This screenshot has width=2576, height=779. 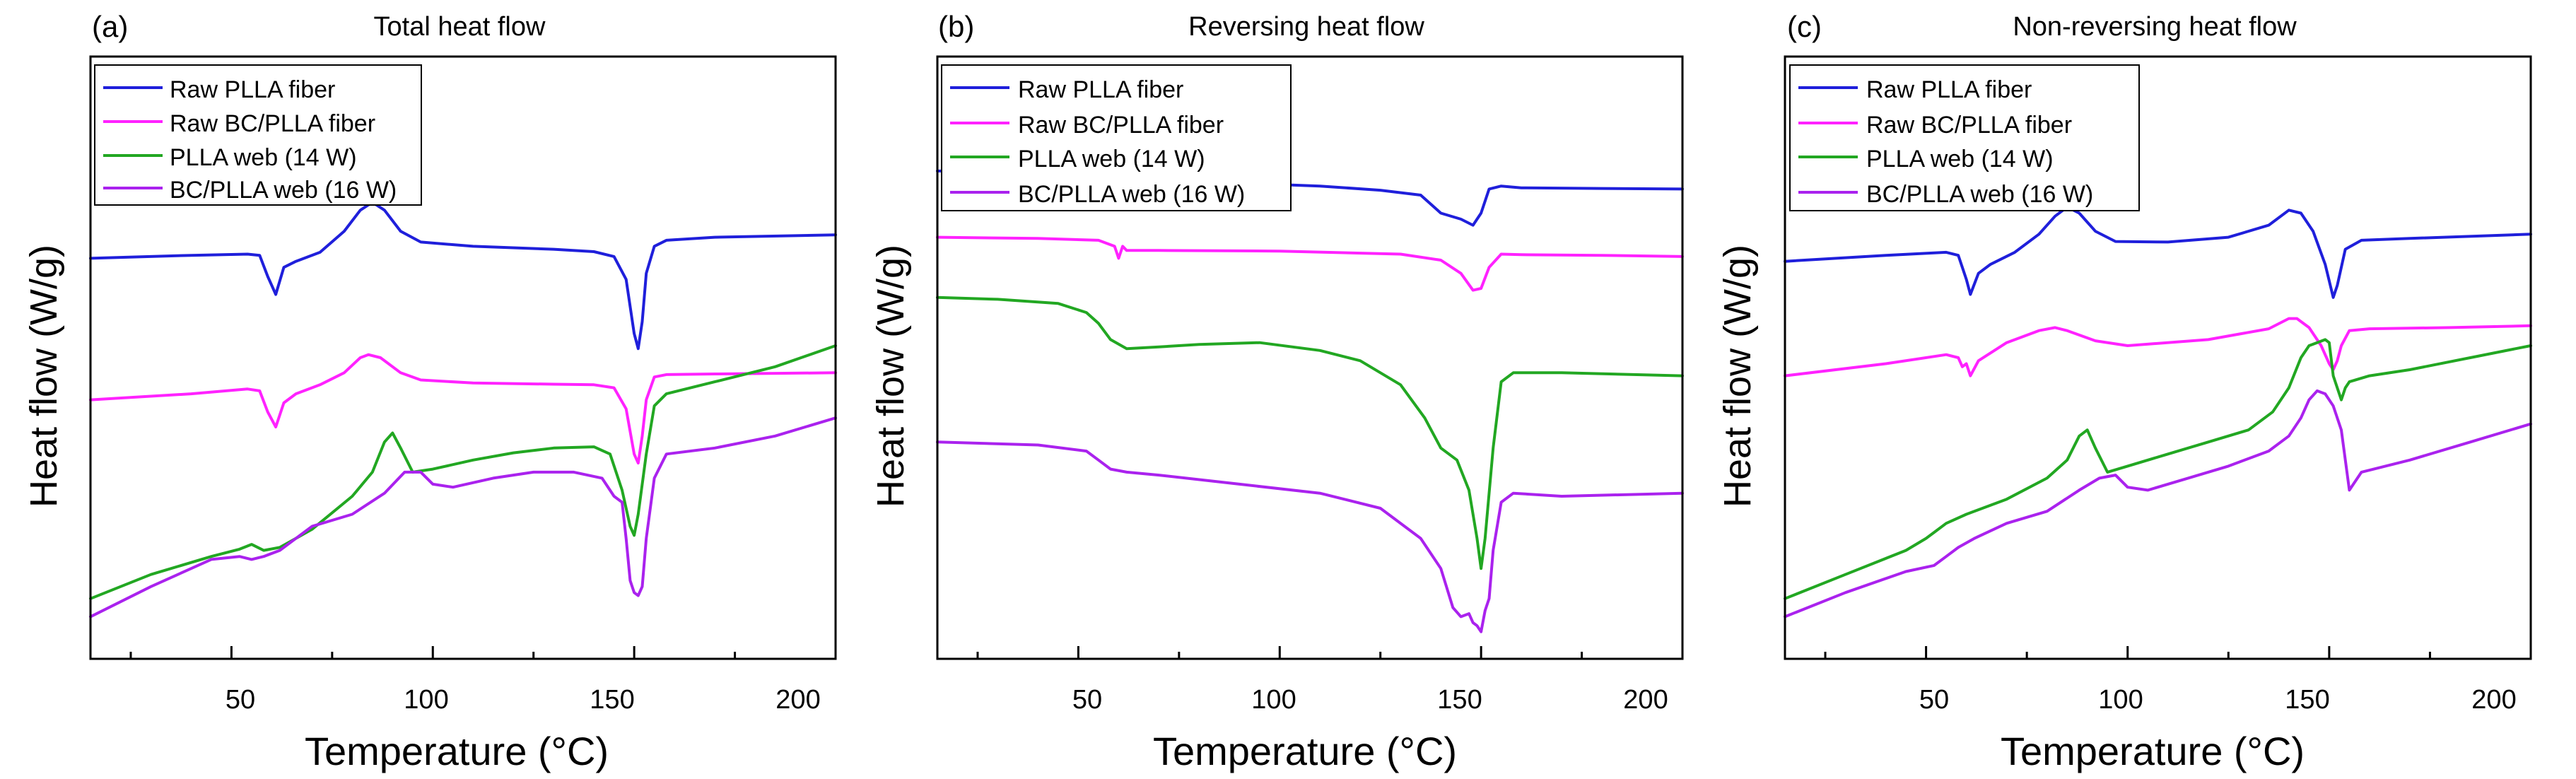 I want to click on panel-label: (c), so click(x=1805, y=26).